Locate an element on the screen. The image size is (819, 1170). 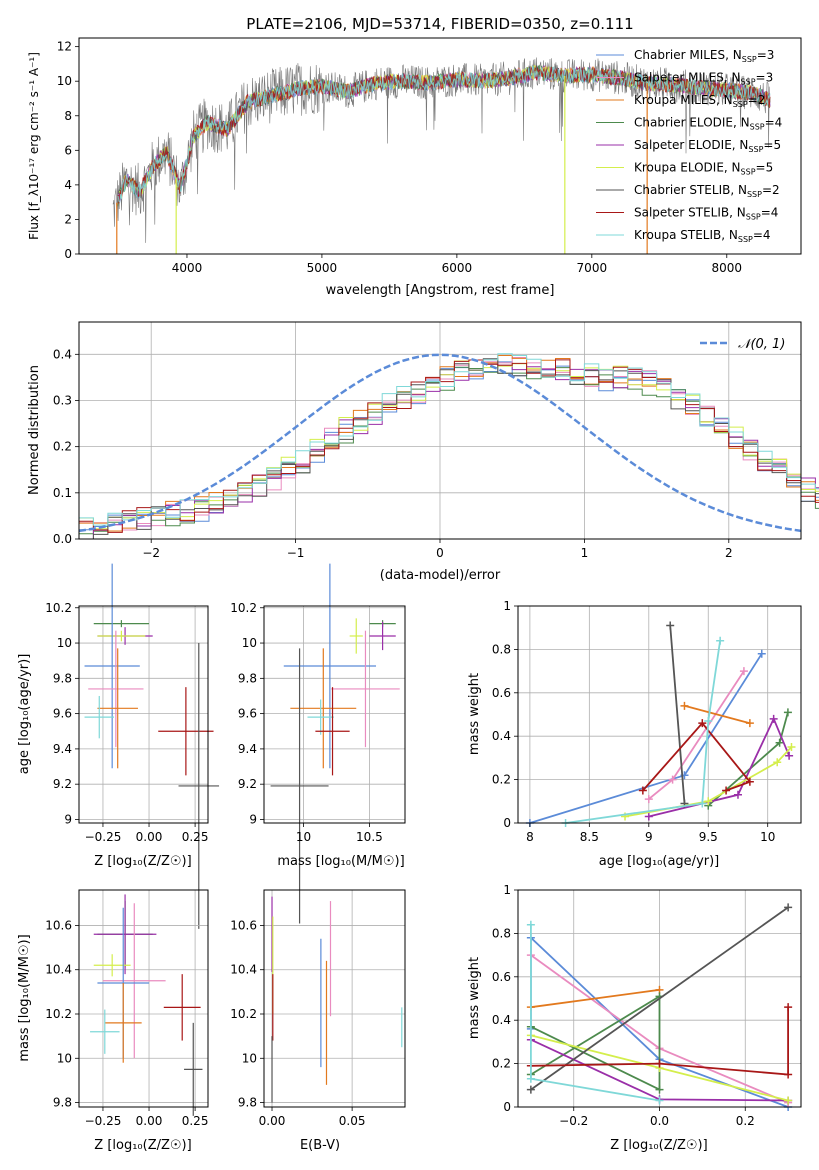
normal-curve-legend-label: 𝒩(0, 1) is located at coordinates (761, 344).